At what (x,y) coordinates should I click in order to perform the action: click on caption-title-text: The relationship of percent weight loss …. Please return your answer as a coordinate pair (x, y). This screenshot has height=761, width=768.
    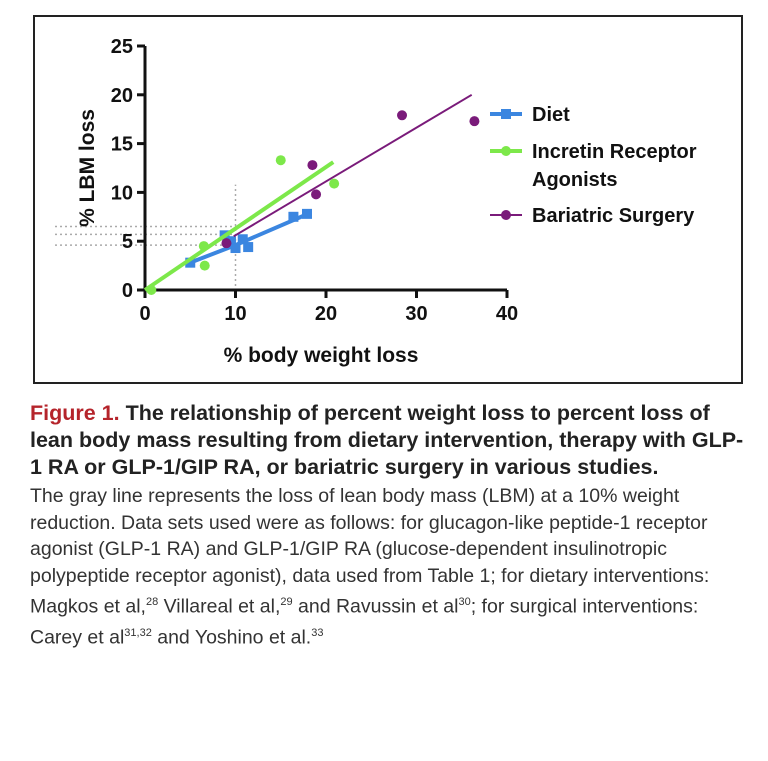
    Looking at the image, I should click on (387, 440).